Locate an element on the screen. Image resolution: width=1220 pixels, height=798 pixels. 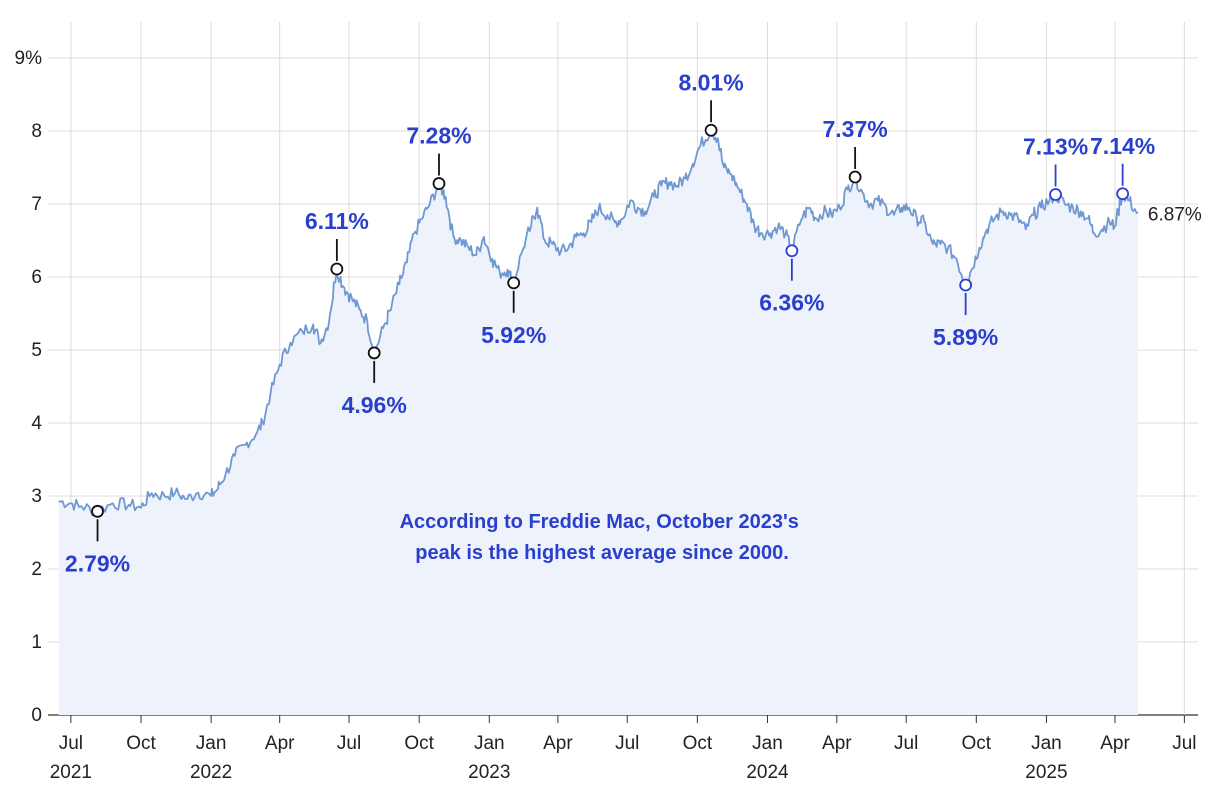
y-tick-label: 5 is located at coordinates (36, 350).